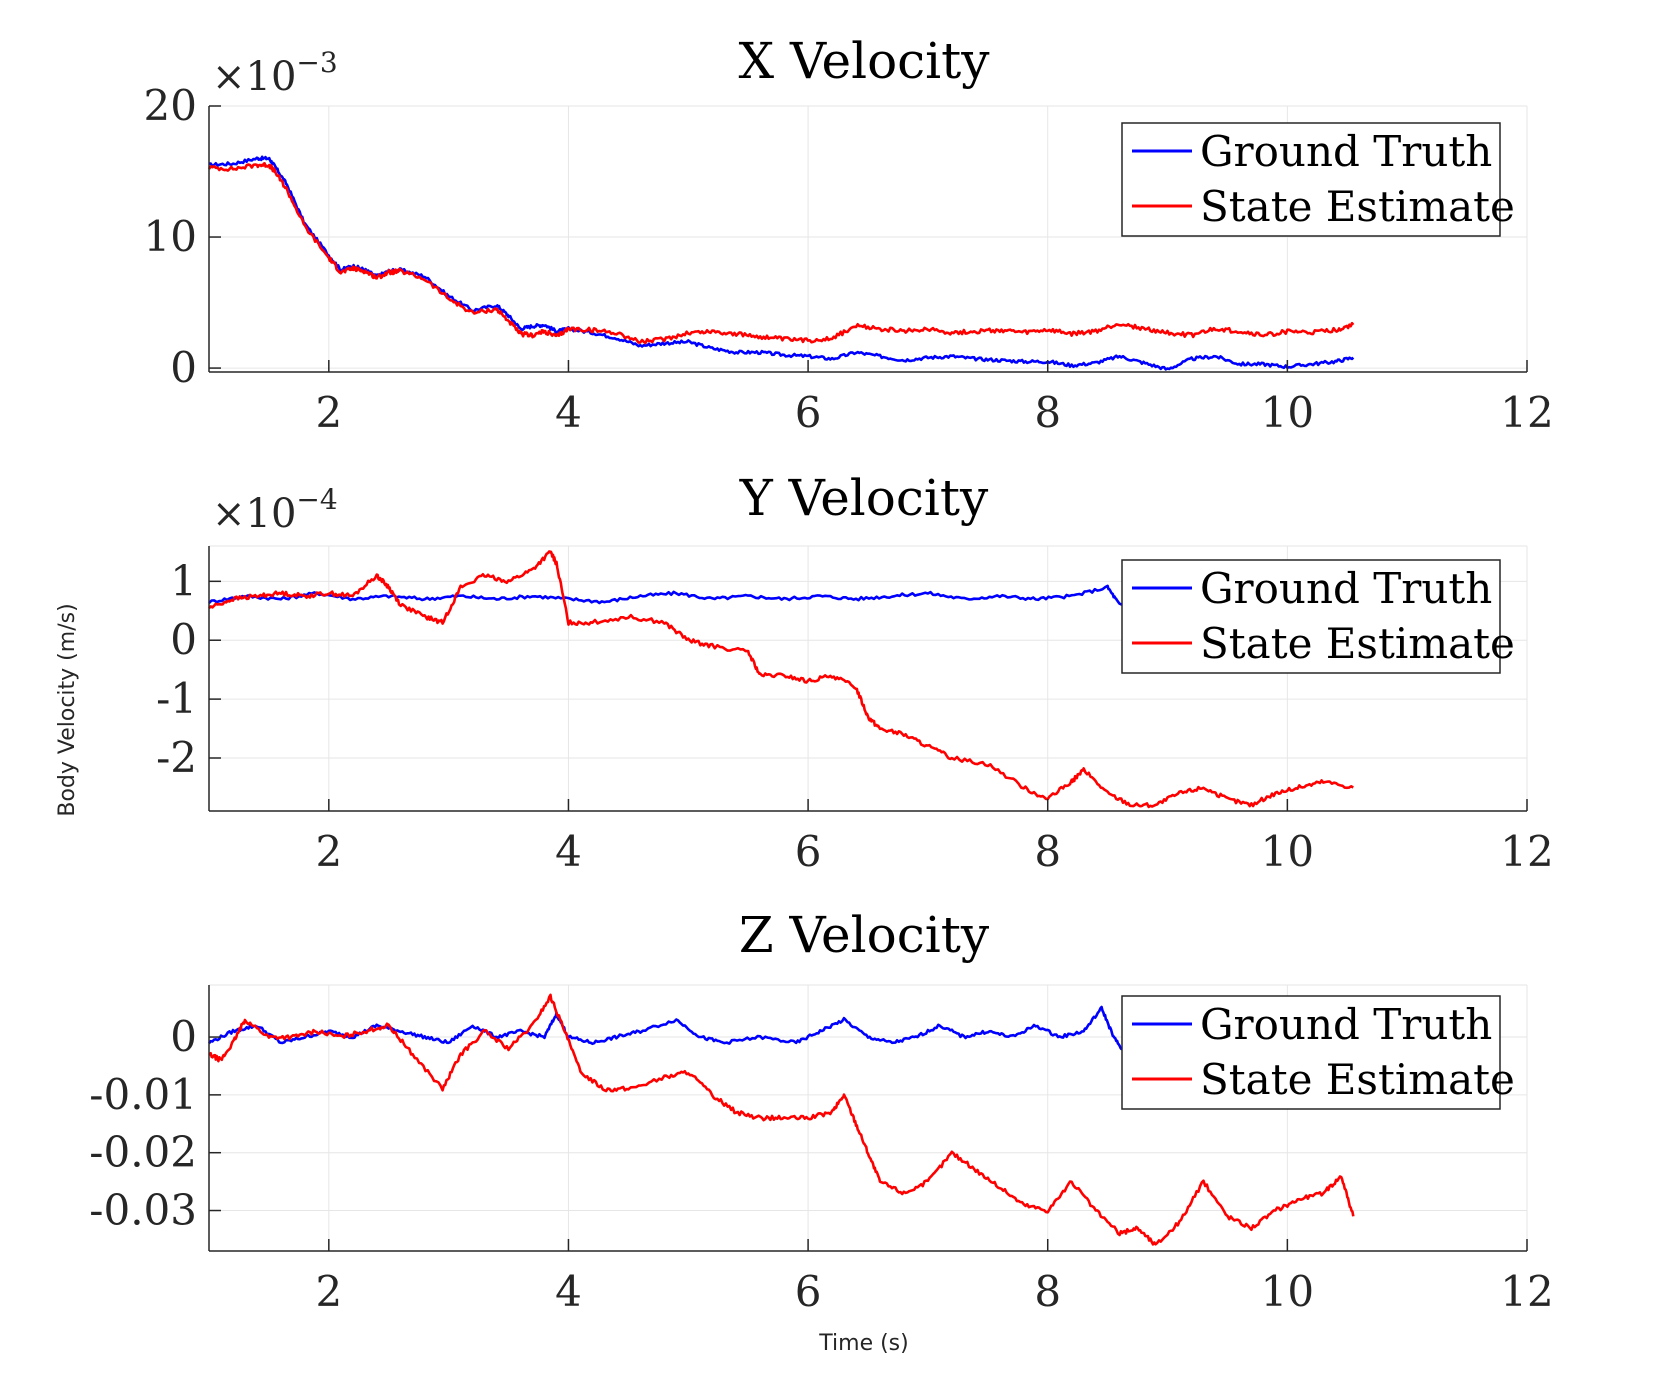 This screenshot has height=1389, width=1667. Describe the element at coordinates (275, 510) in the screenshot. I see `y-velocity-multiplier: ×10⁻⁴` at that location.